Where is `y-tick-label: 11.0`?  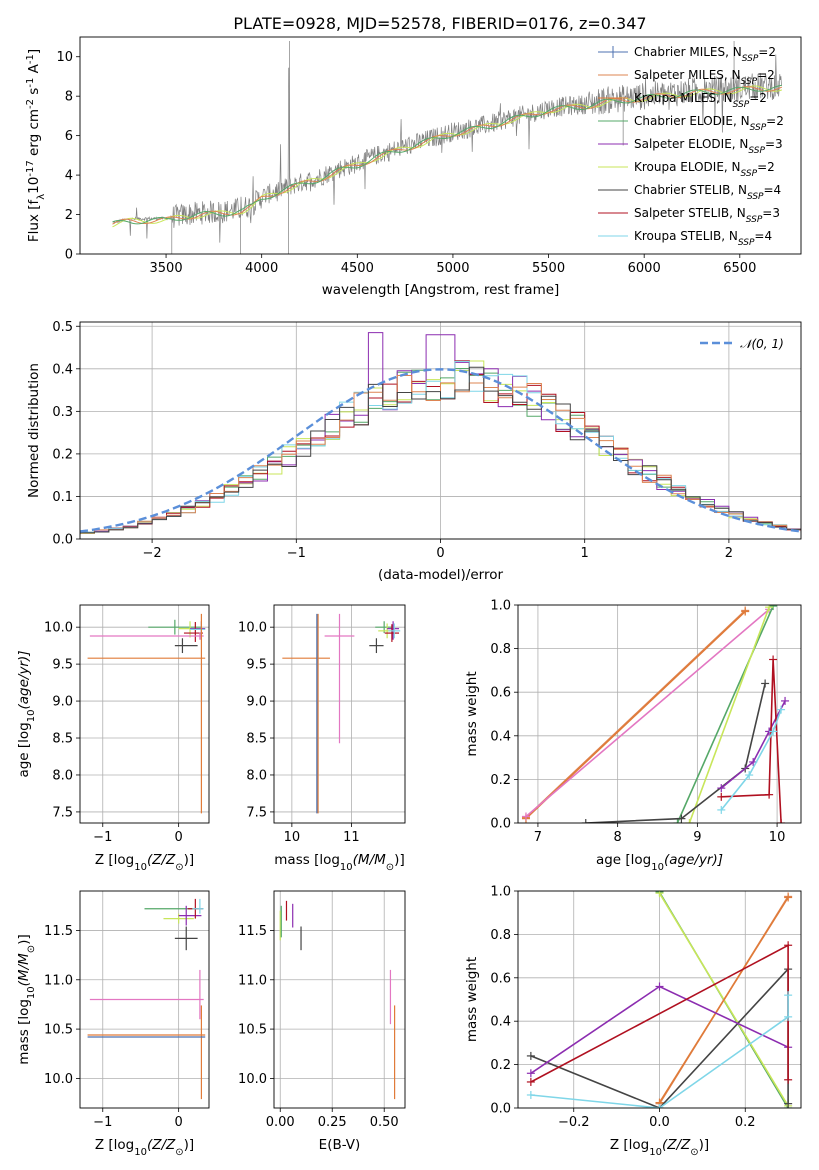
y-tick-label: 11.0 is located at coordinates (252, 980).